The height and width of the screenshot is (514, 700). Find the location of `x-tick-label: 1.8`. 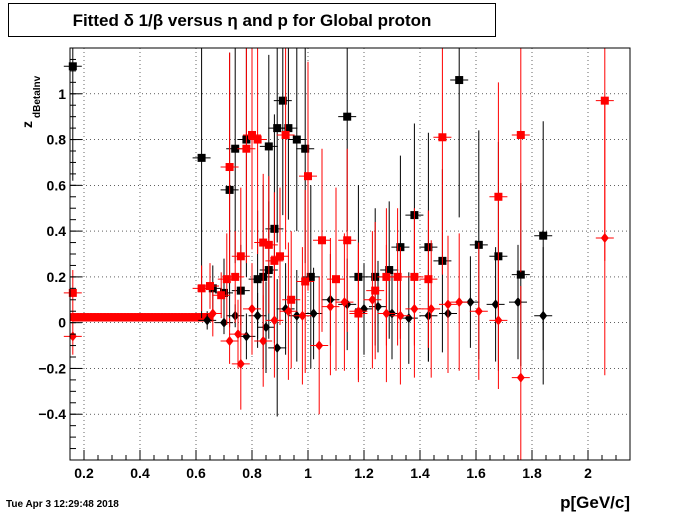

x-tick-label: 1.8 is located at coordinates (532, 473).